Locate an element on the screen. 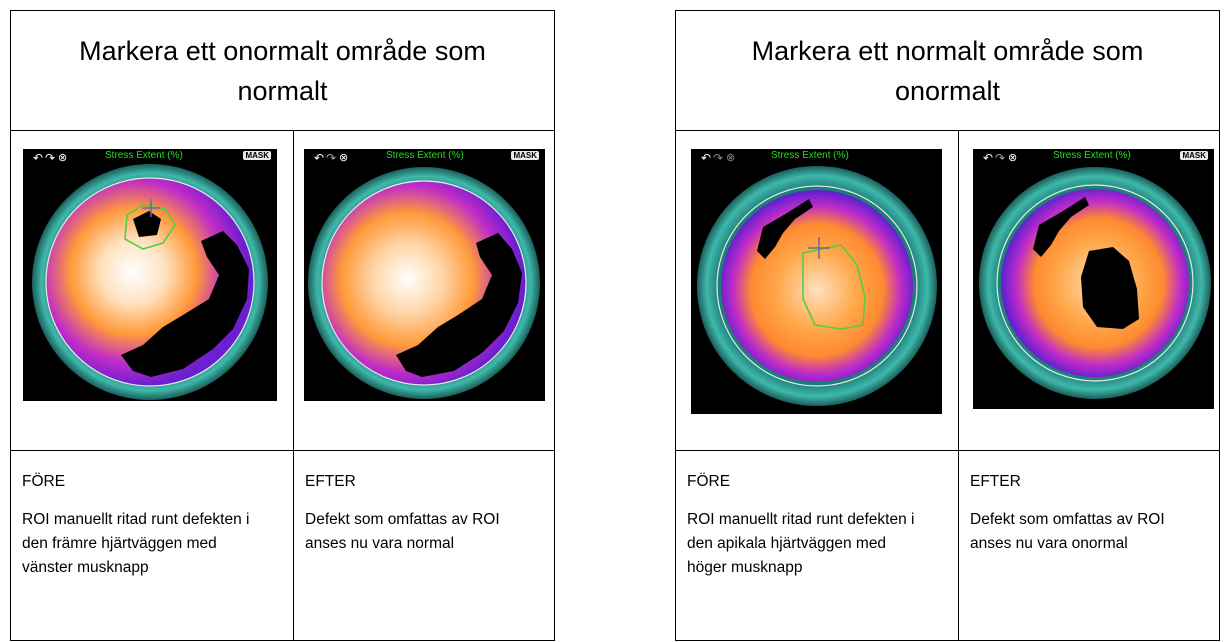  polar-map-before: ↶ ↷ ⊗ Stress Extent (%) MASK is located at coordinates (150, 275).